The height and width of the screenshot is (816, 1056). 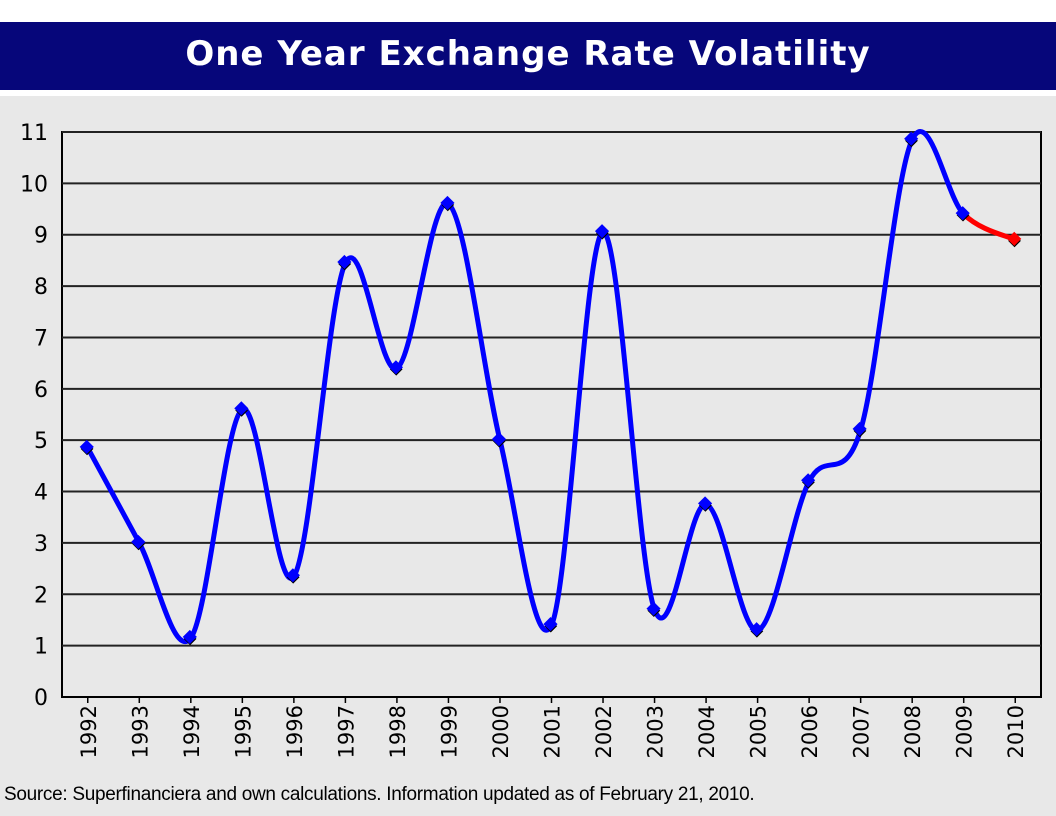 I want to click on x-tick-label: 2004, so click(x=707, y=731).